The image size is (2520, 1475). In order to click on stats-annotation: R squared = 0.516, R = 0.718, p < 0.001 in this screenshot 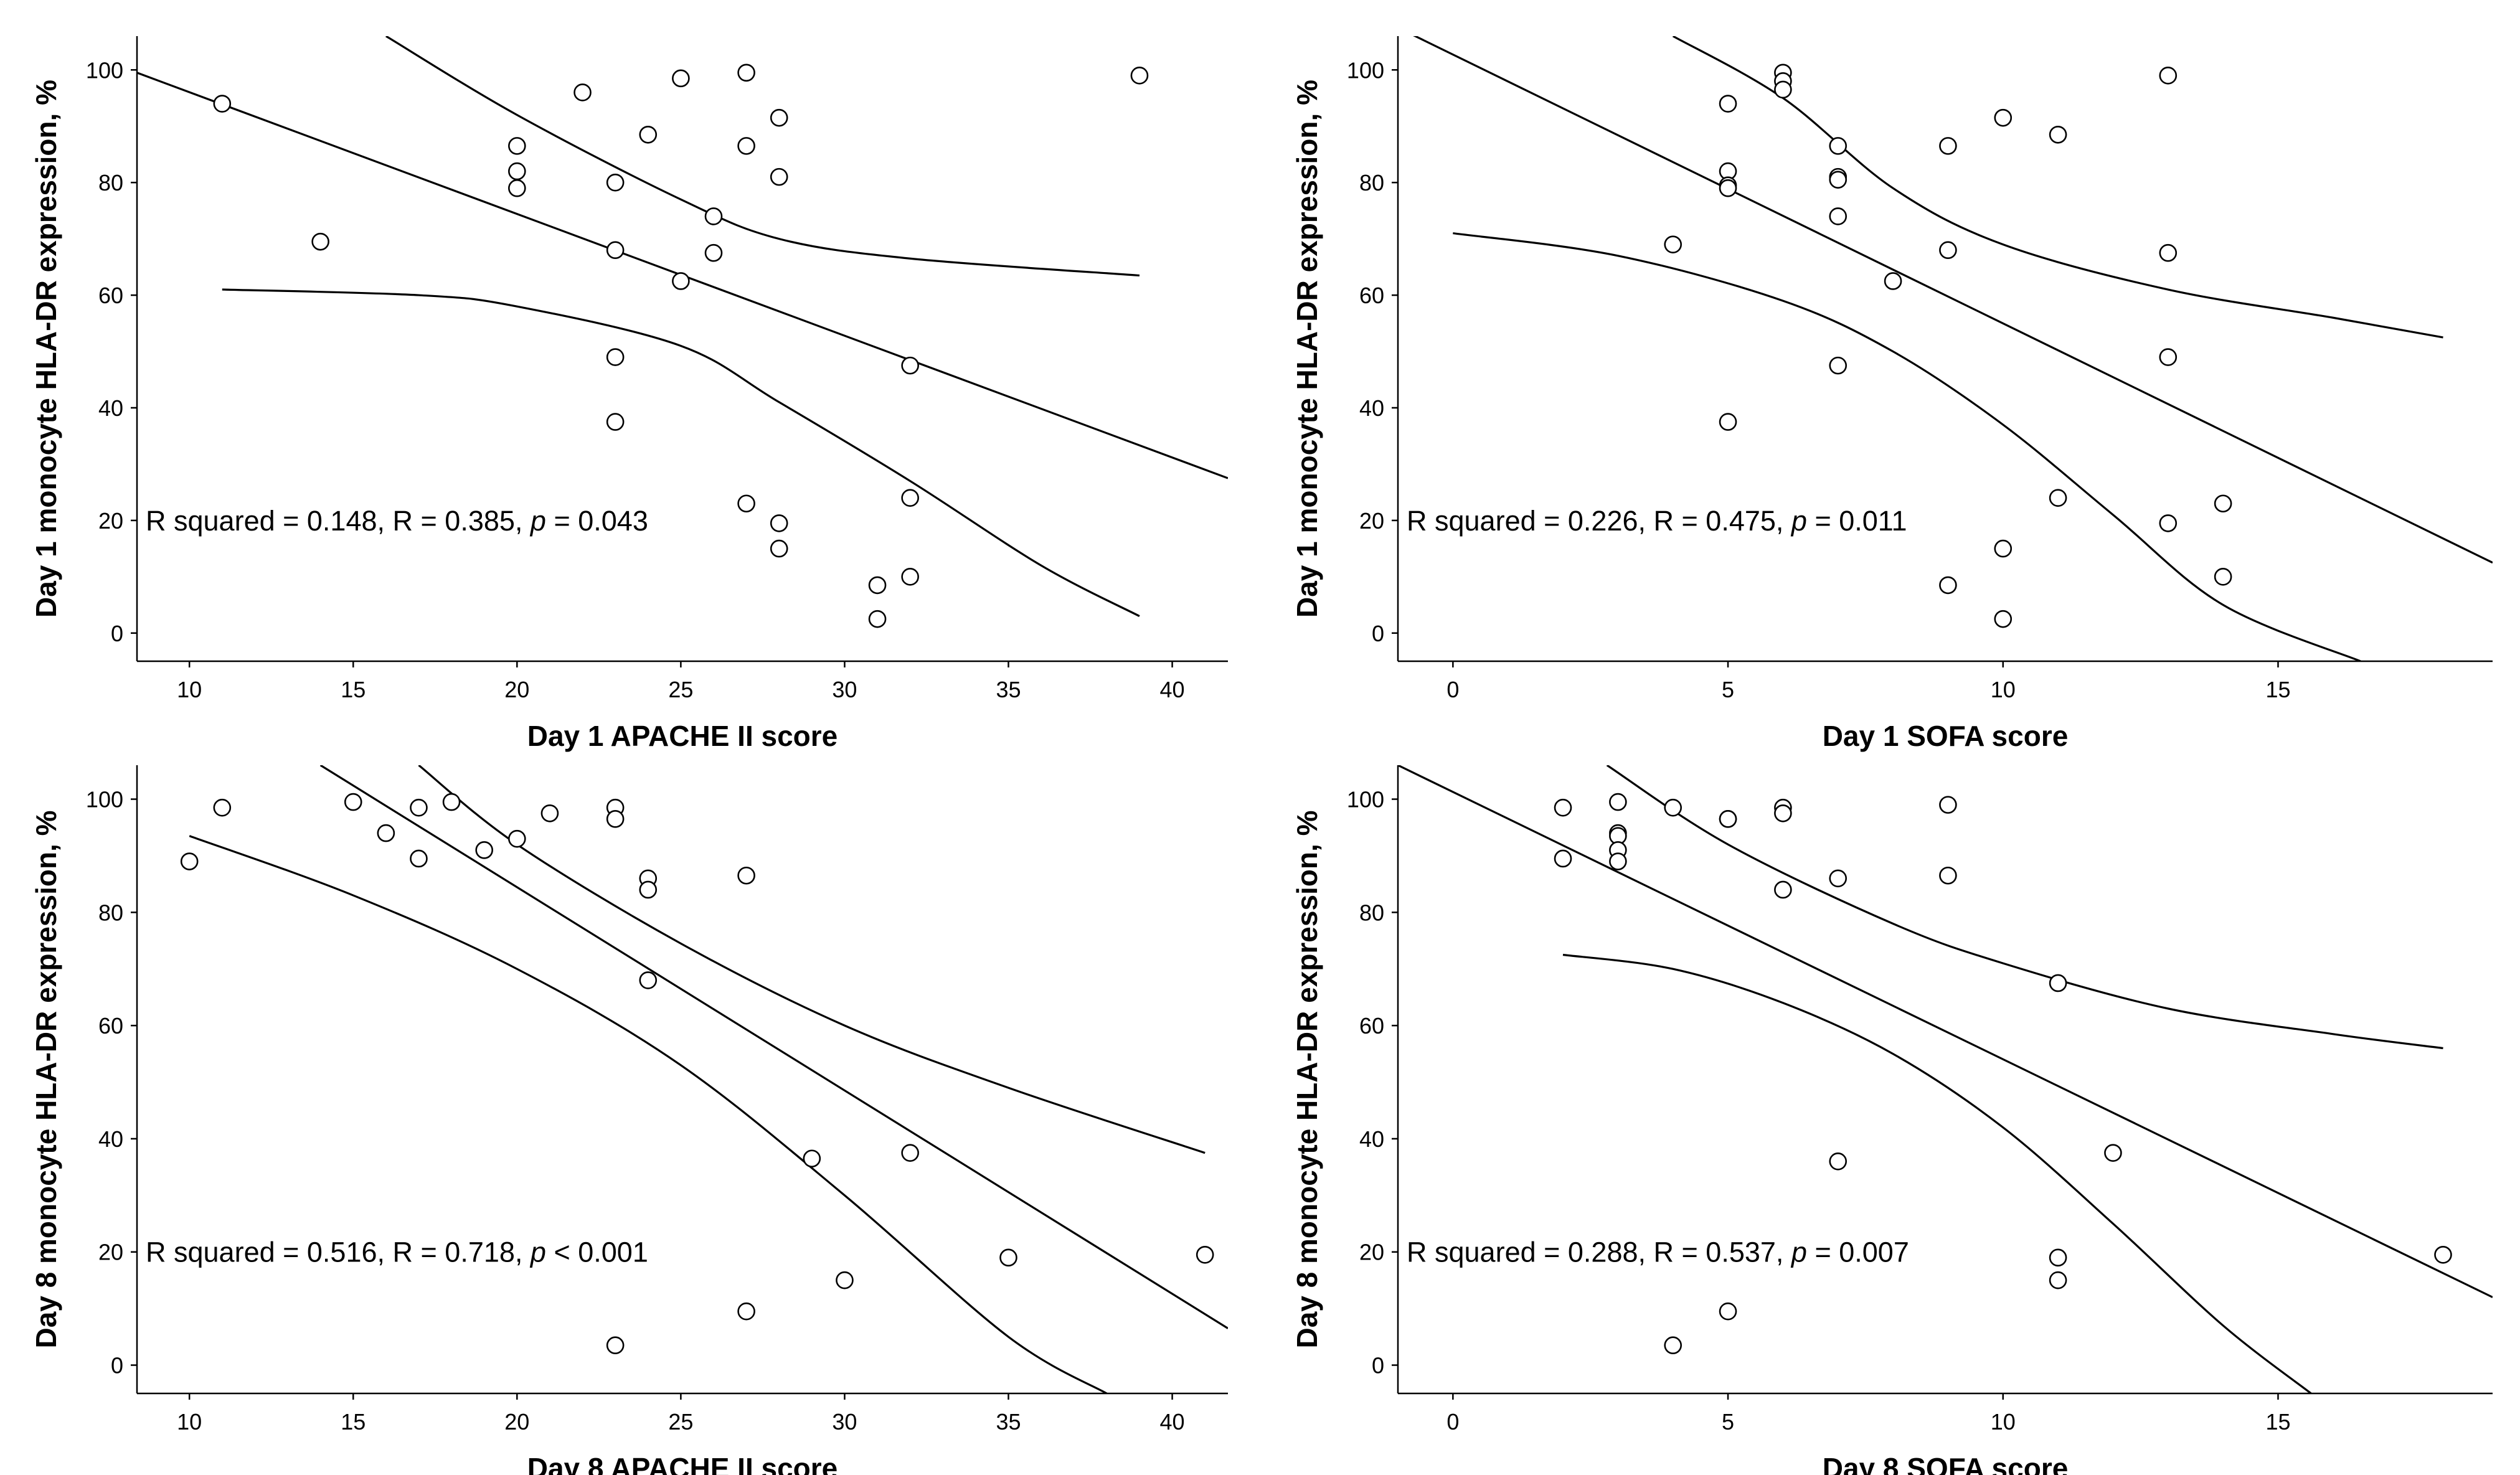, I will do `click(397, 1252)`.